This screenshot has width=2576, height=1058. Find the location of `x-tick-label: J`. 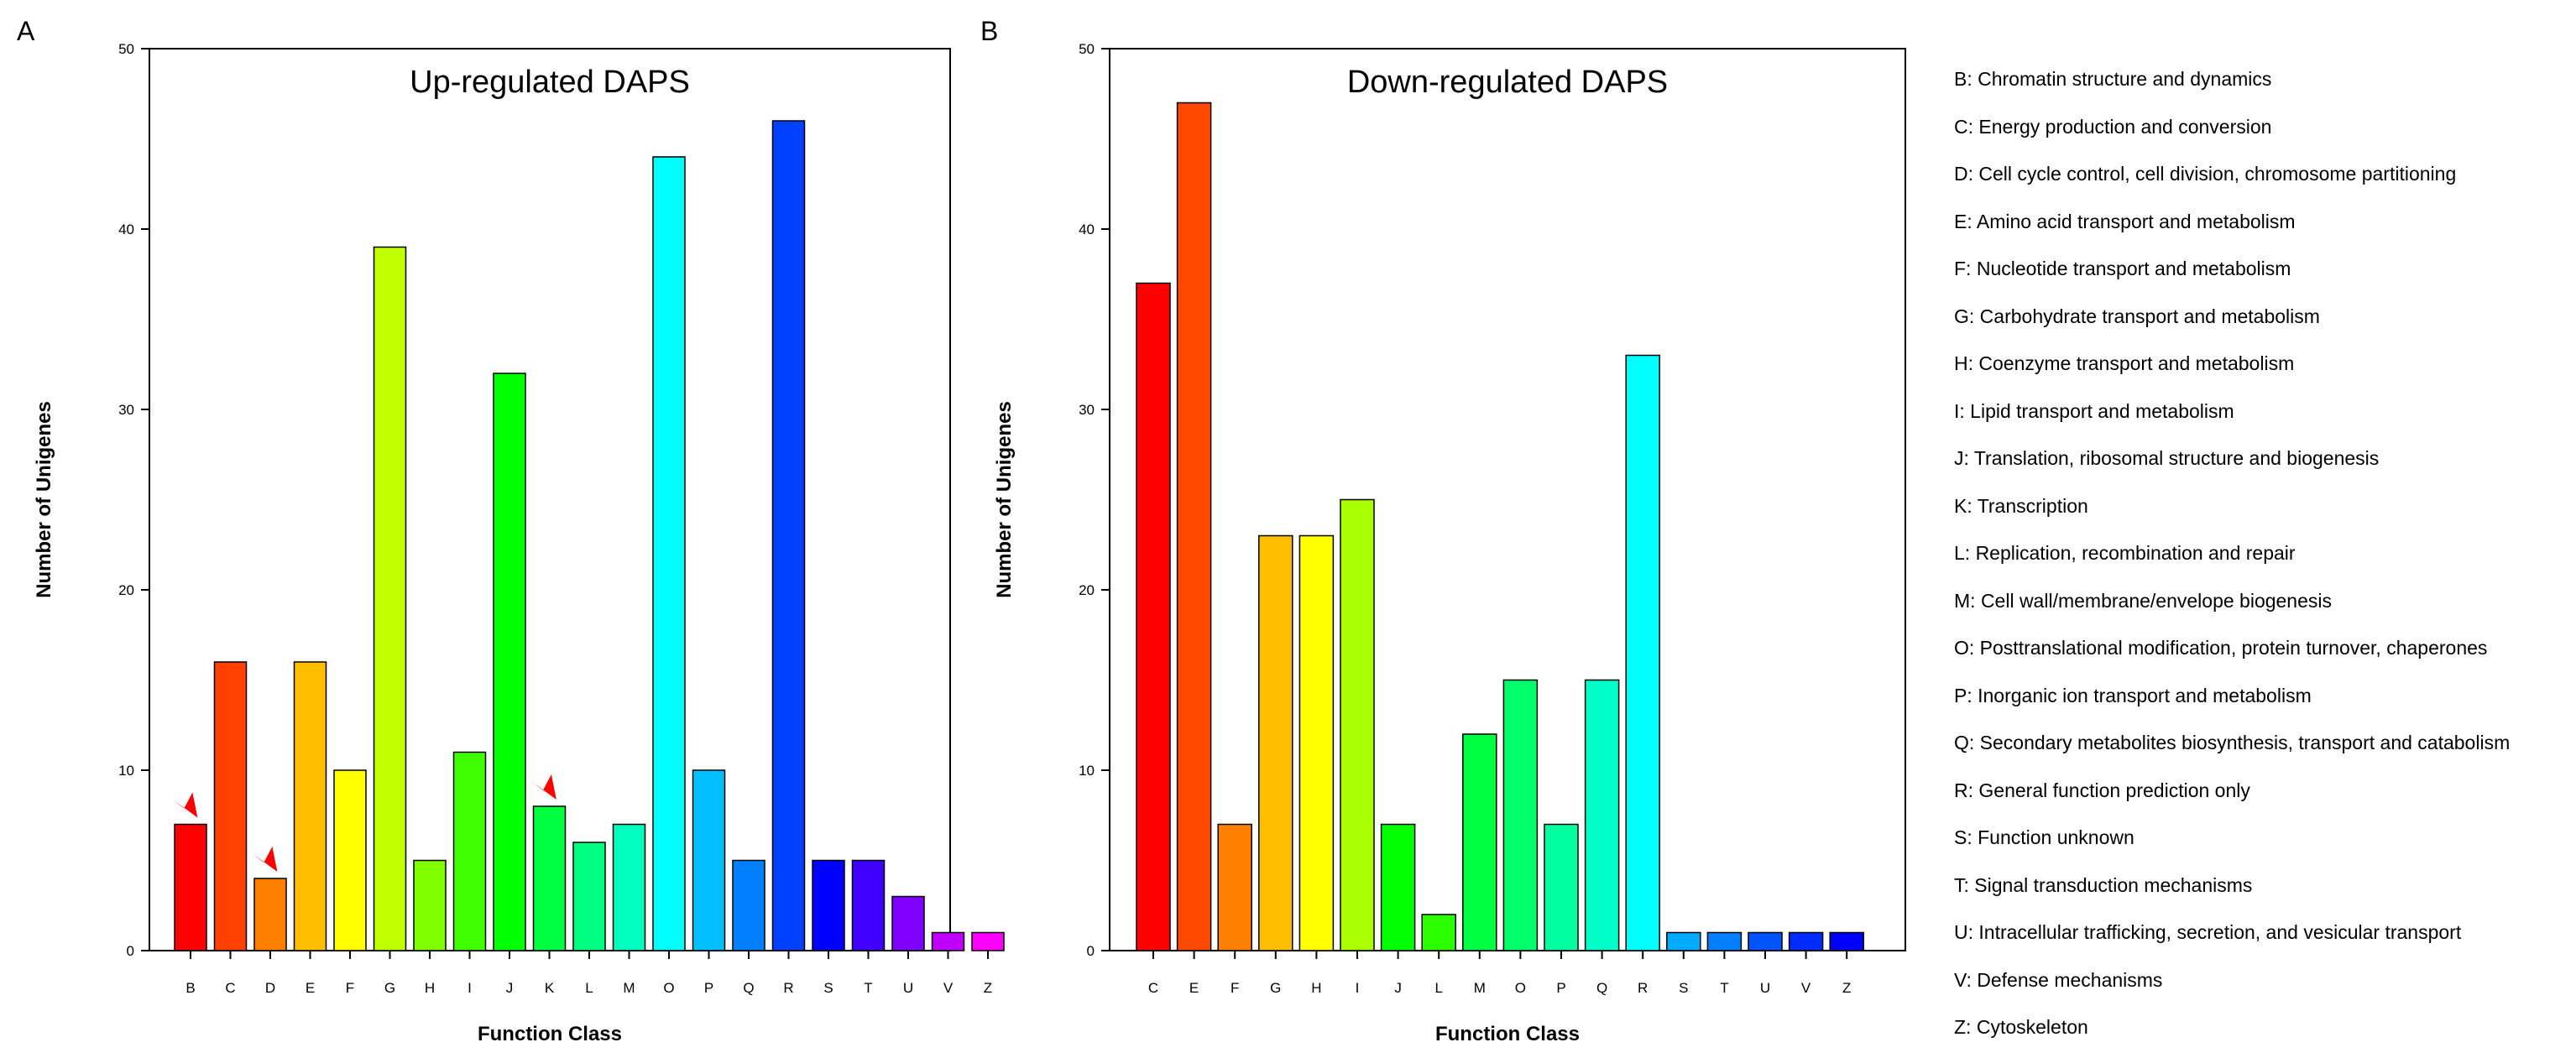

x-tick-label: J is located at coordinates (510, 988).